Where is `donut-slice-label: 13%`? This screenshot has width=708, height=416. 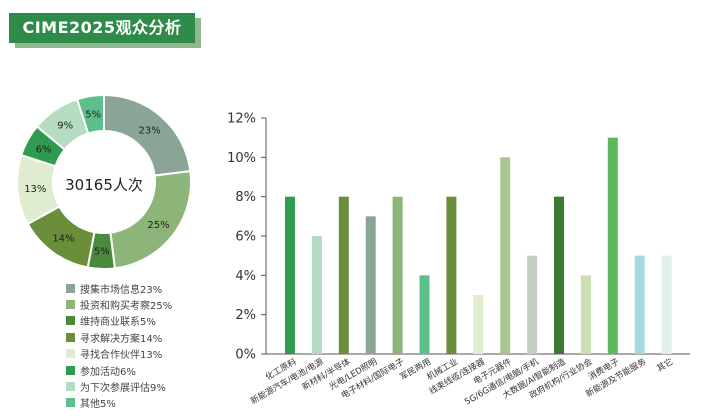
donut-slice-label: 13% is located at coordinates (35, 189).